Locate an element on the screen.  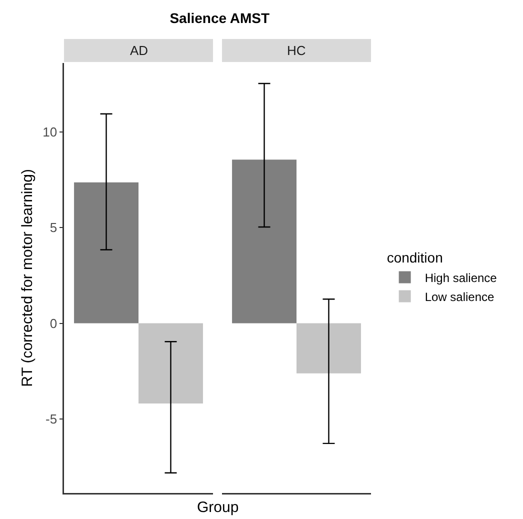
chart-title: Salience AMST is located at coordinates (220, 18).